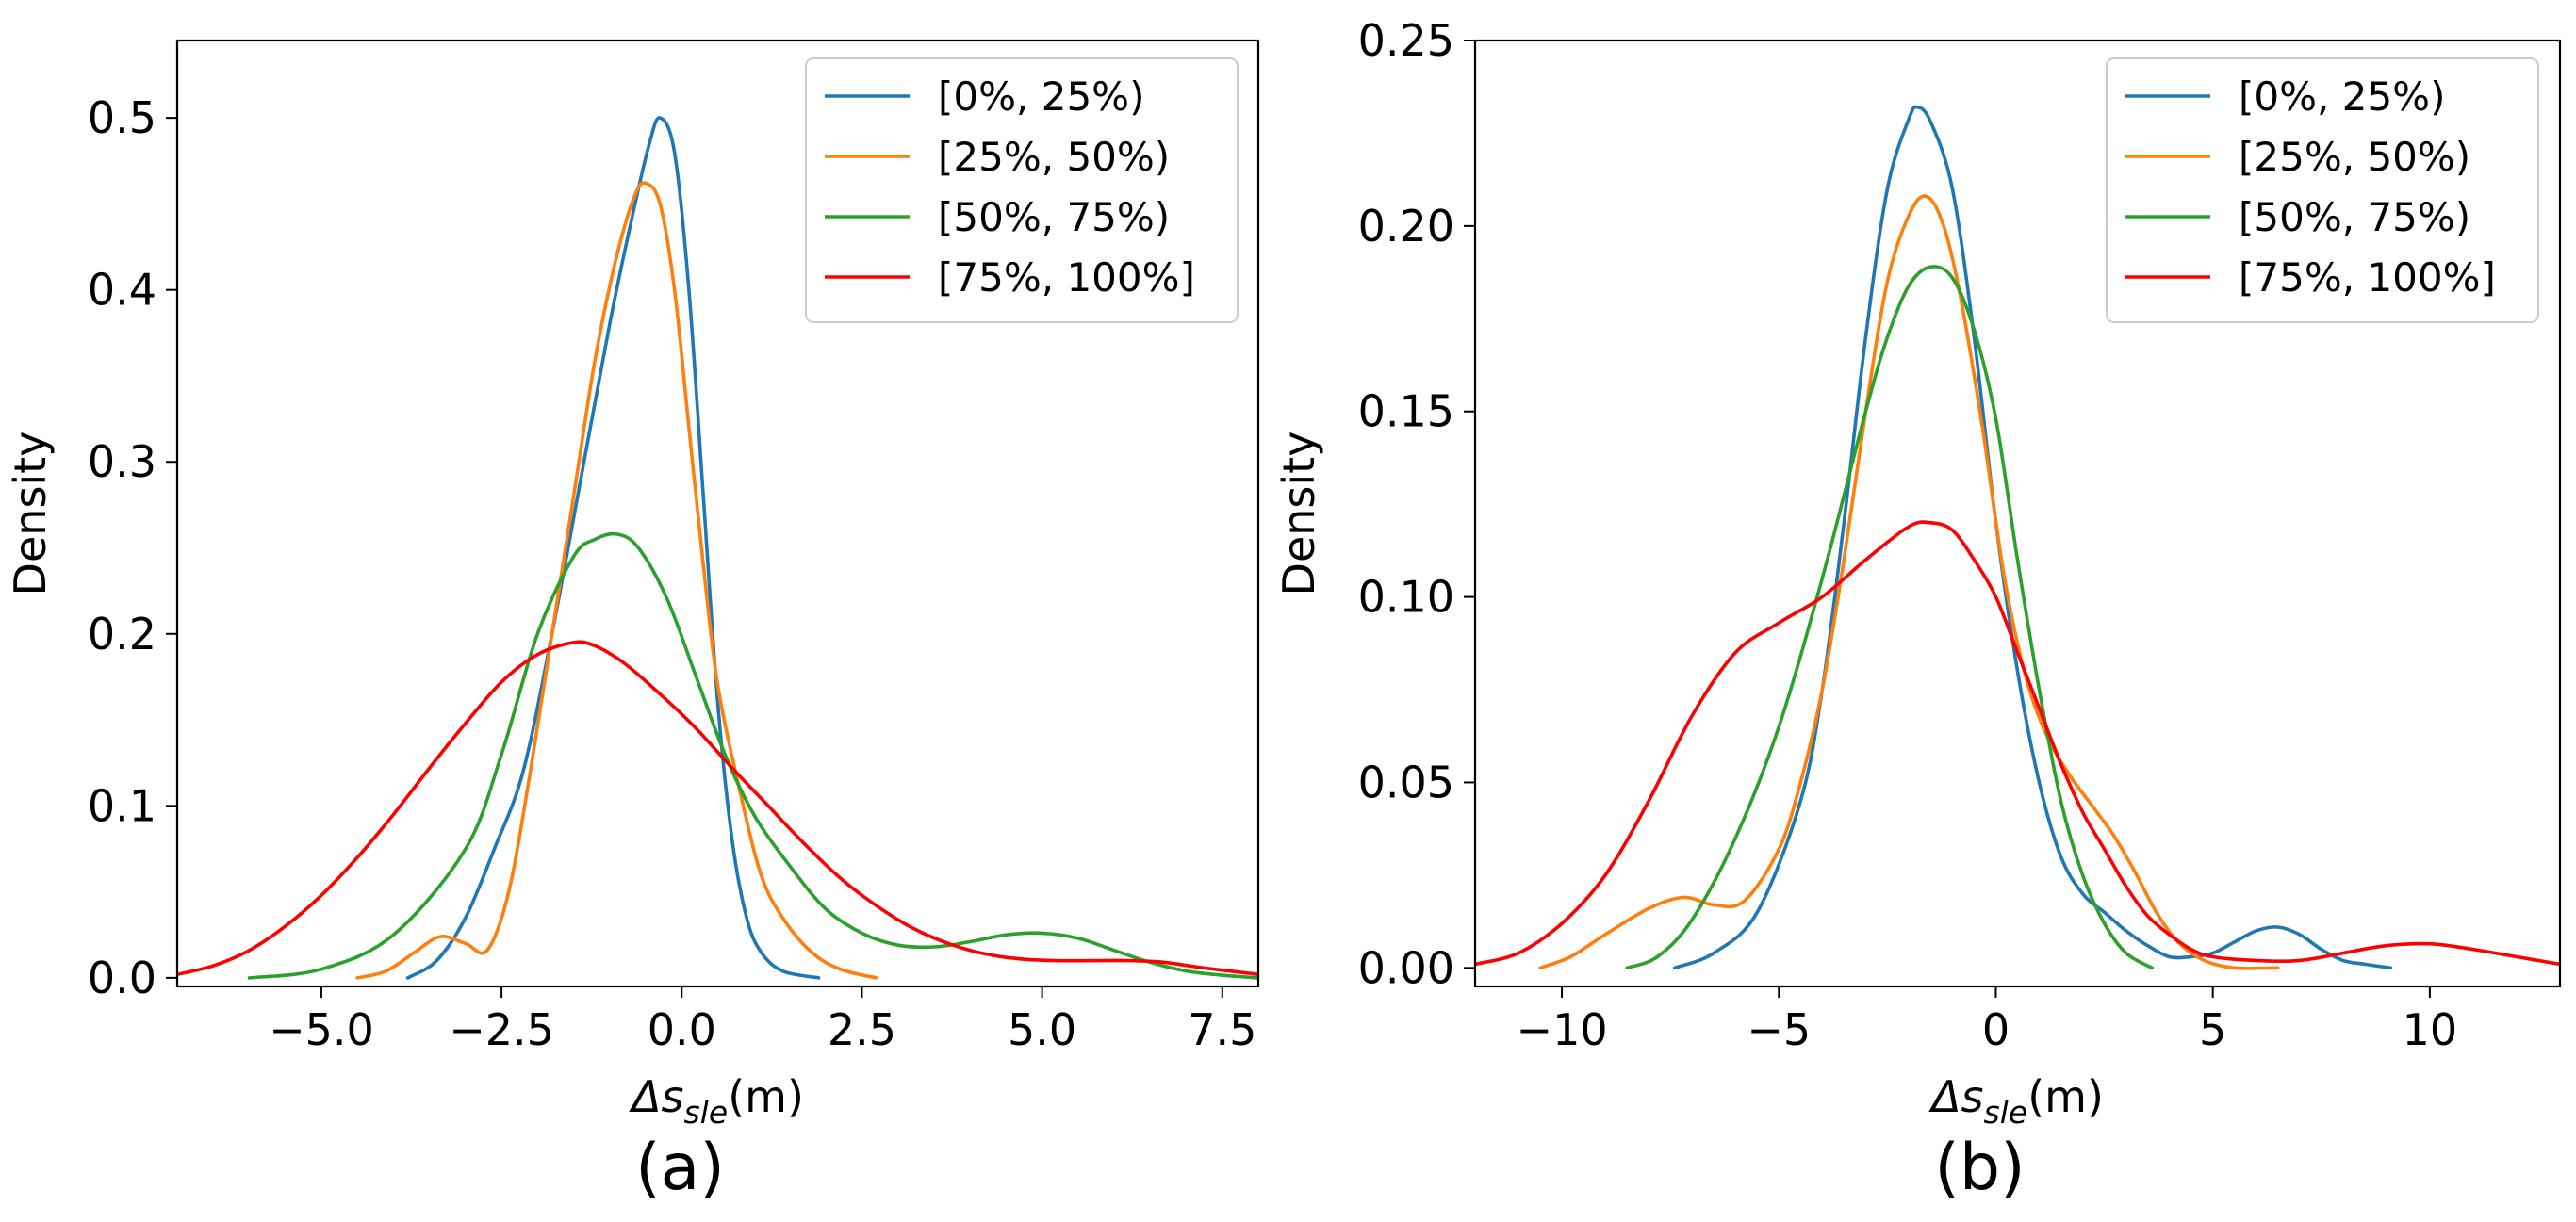 Image resolution: width=2576 pixels, height=1222 pixels. Describe the element at coordinates (1406, 411) in the screenshot. I see `y-tick-label: 0.15` at that location.